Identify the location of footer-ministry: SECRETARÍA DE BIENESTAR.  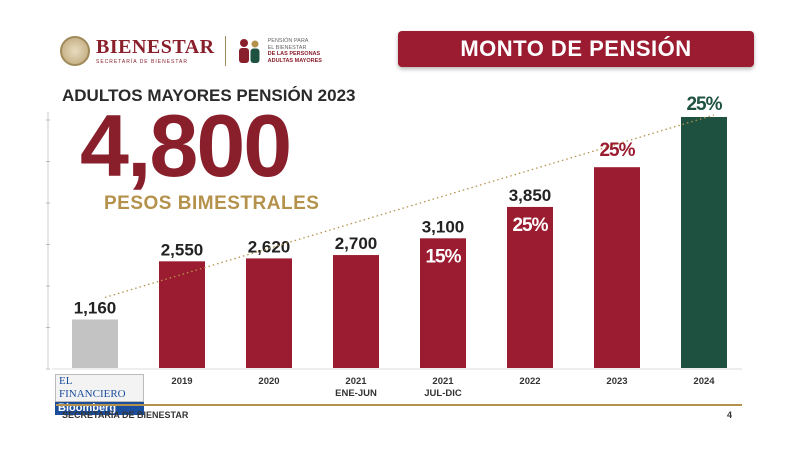
(125, 415).